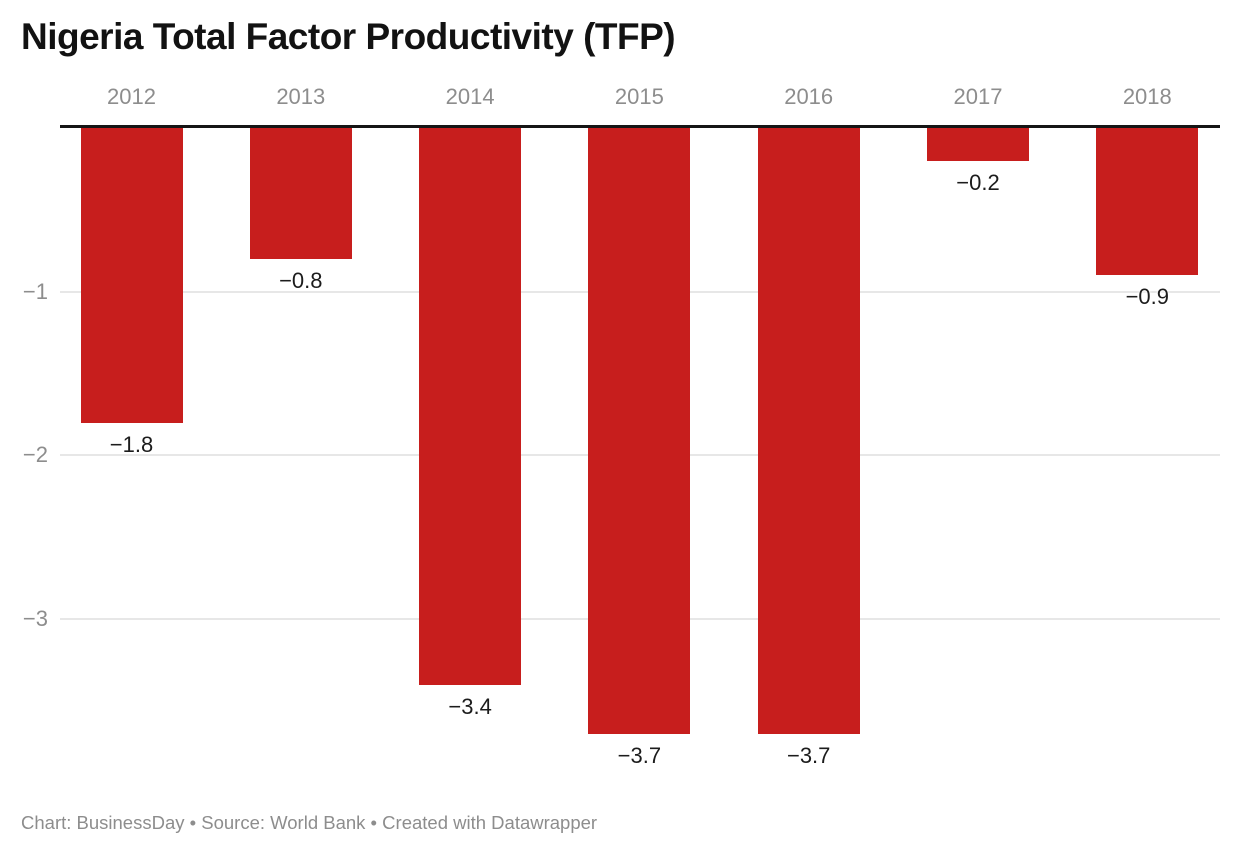 The image size is (1240, 860). I want to click on value-label-2014: −3.4, so click(470, 706).